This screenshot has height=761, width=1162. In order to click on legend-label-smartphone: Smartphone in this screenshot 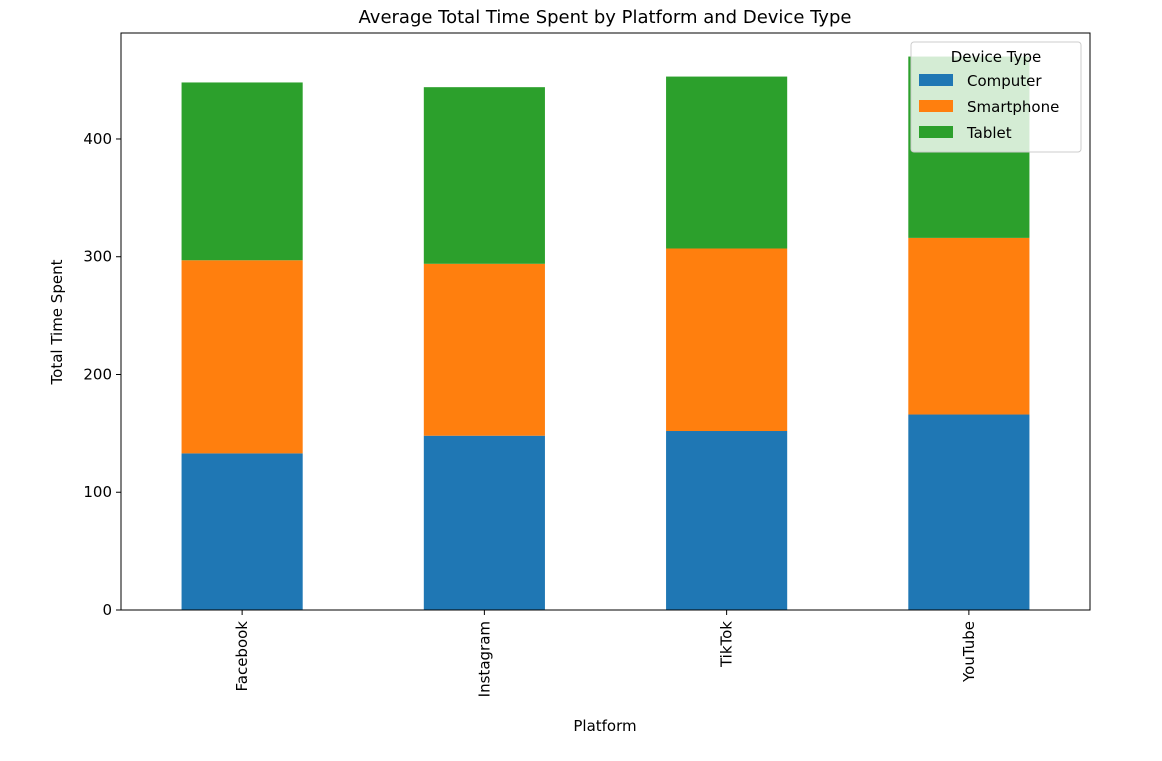, I will do `click(1013, 107)`.